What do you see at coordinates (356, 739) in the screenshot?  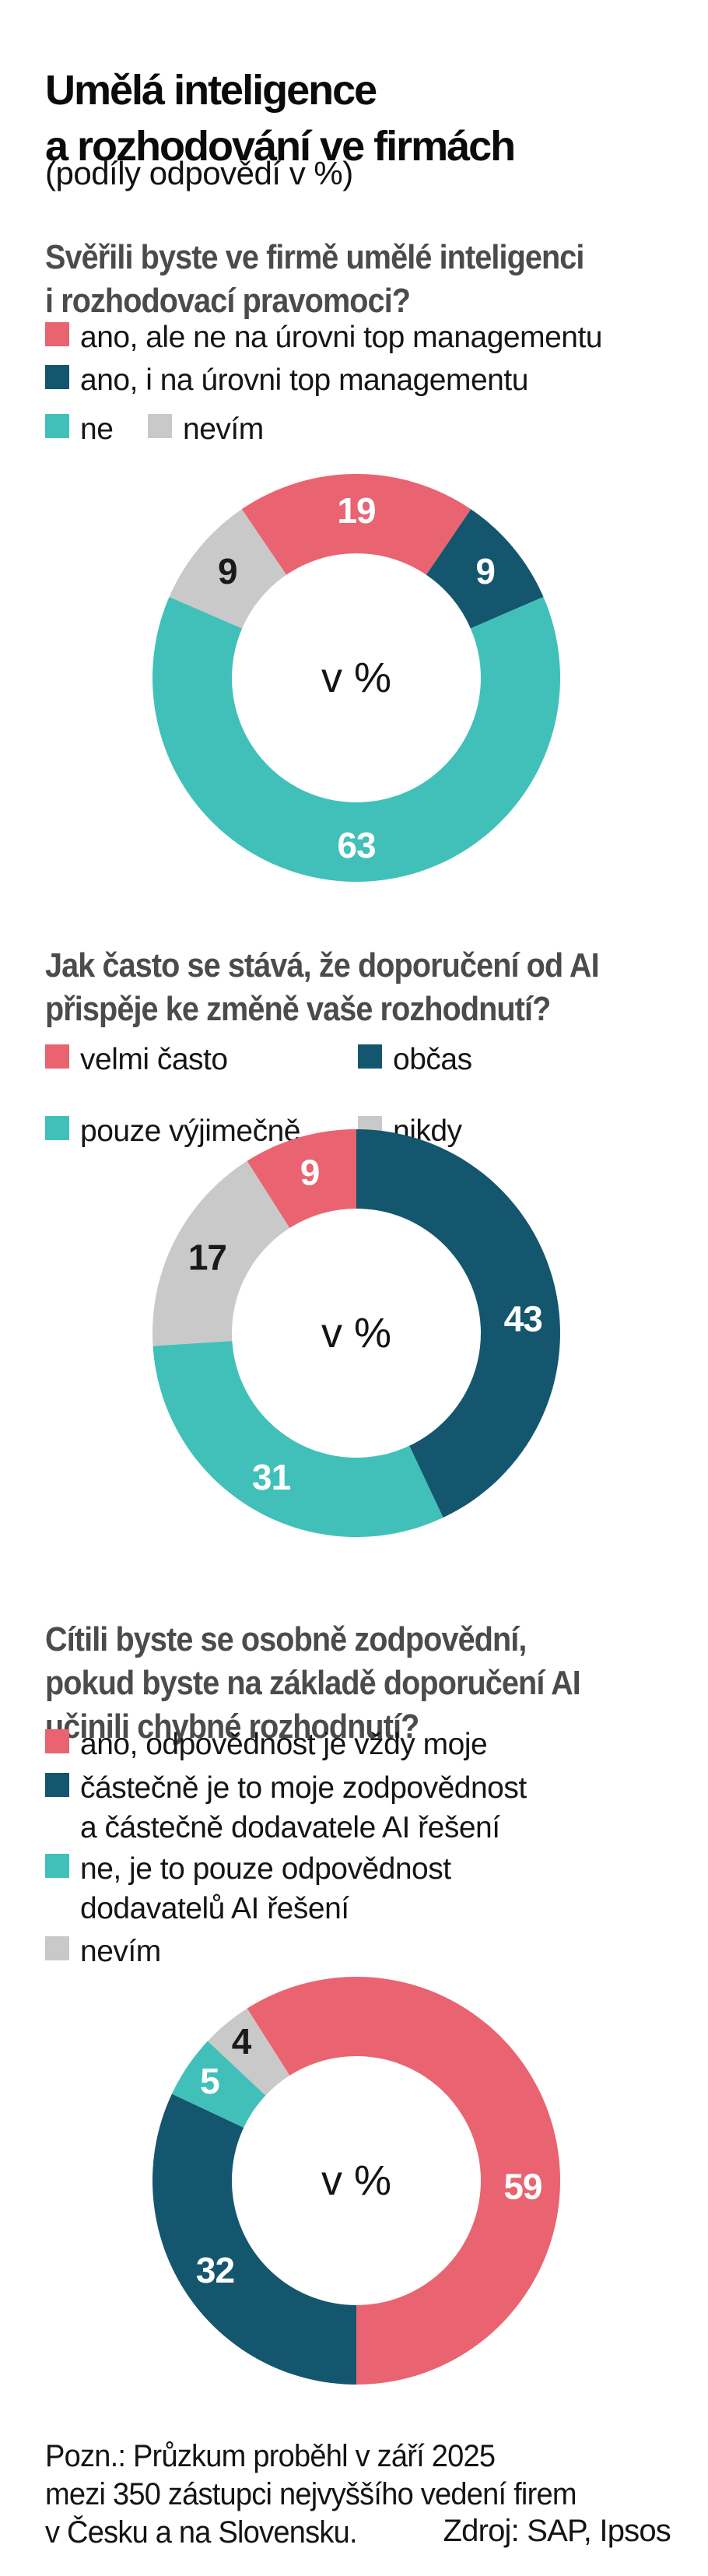 I see `donut-segment-ne` at bounding box center [356, 739].